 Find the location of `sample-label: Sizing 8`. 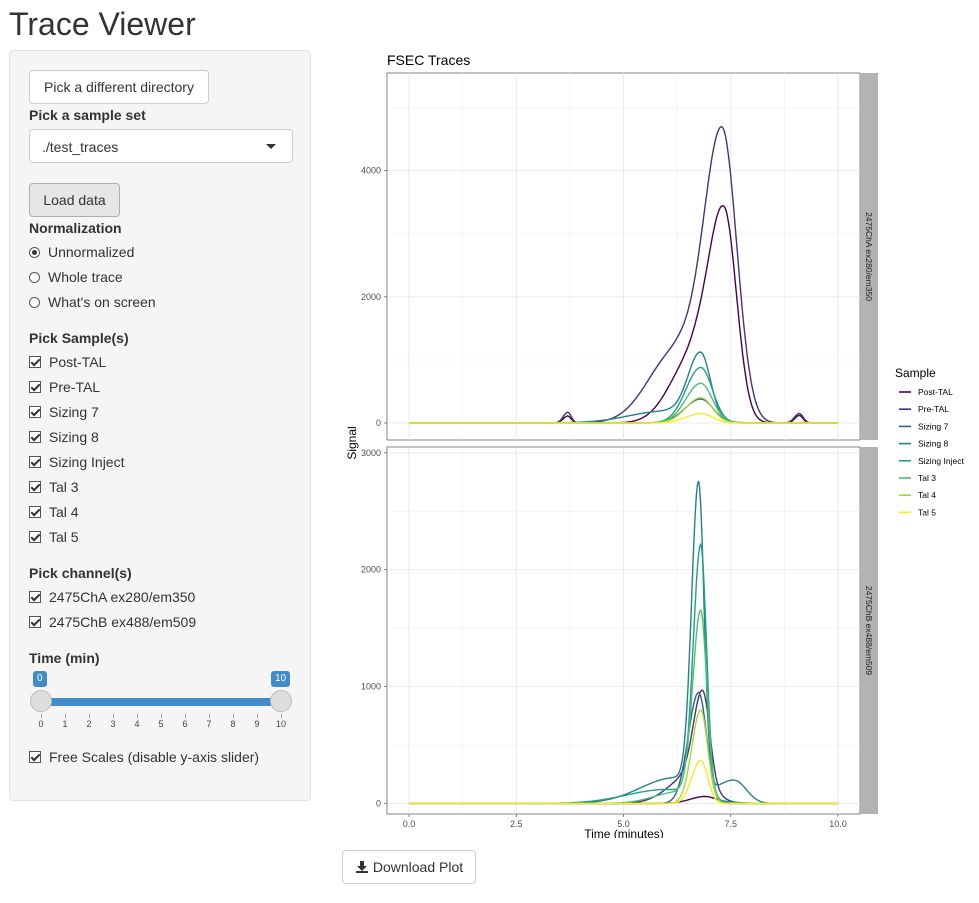

sample-label: Sizing 8 is located at coordinates (74, 437).